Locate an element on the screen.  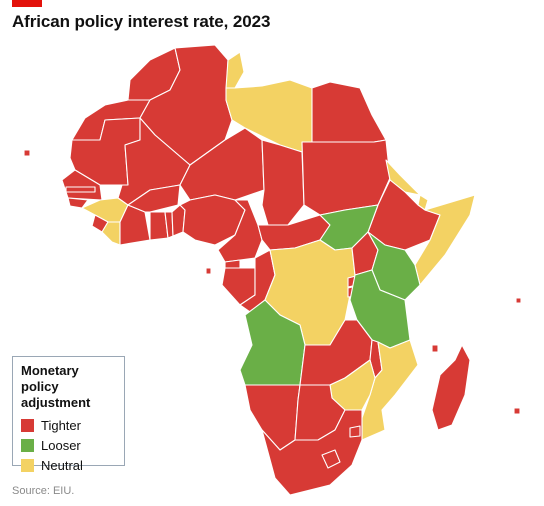
country-ivory-coast is located at coordinates (135, 225).